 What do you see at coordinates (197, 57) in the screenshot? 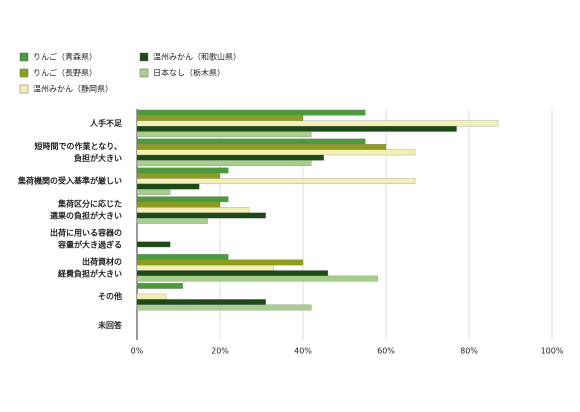
I see `legend-label: 温州みかん（和歌山県）` at bounding box center [197, 57].